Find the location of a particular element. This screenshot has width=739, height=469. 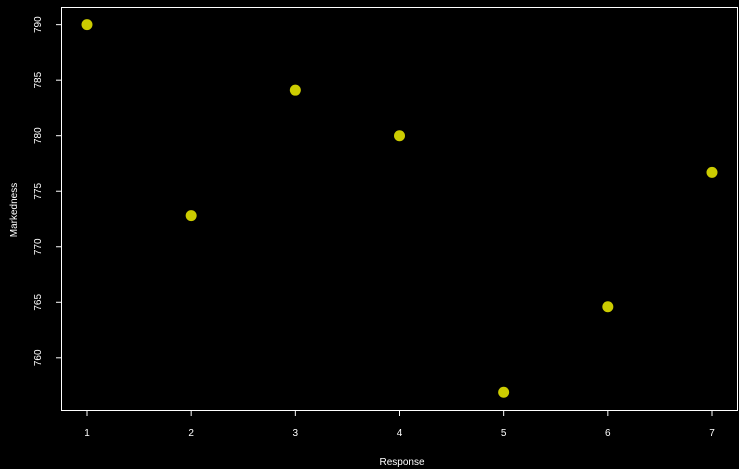

y-tick-label: 780 is located at coordinates (38, 135).